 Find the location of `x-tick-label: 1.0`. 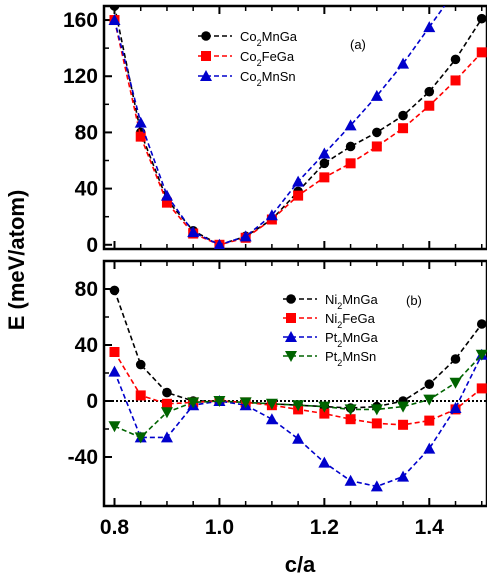

x-tick-label: 1.0 is located at coordinates (219, 527).